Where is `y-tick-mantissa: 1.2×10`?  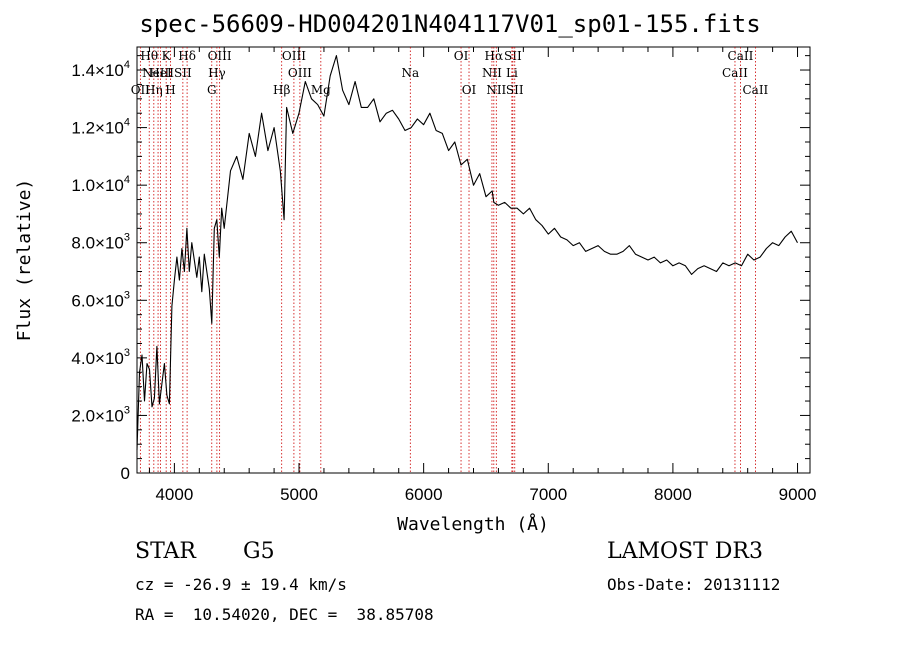
y-tick-mantissa: 1.2×10 is located at coordinates (97, 128).